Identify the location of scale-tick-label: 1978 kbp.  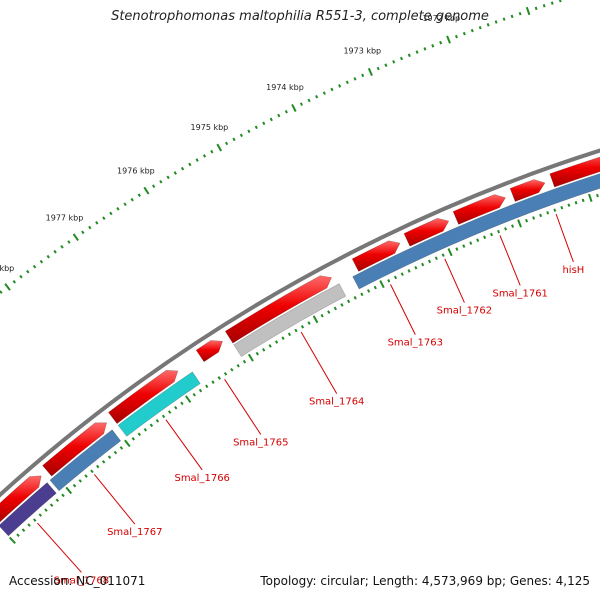
(7, 268).